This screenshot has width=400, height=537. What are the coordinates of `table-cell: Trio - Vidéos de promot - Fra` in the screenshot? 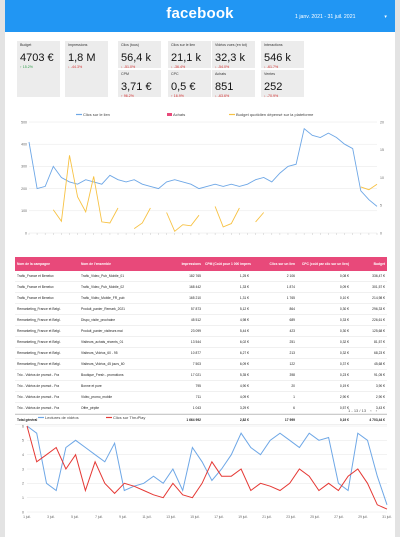 It's located at (38, 375).